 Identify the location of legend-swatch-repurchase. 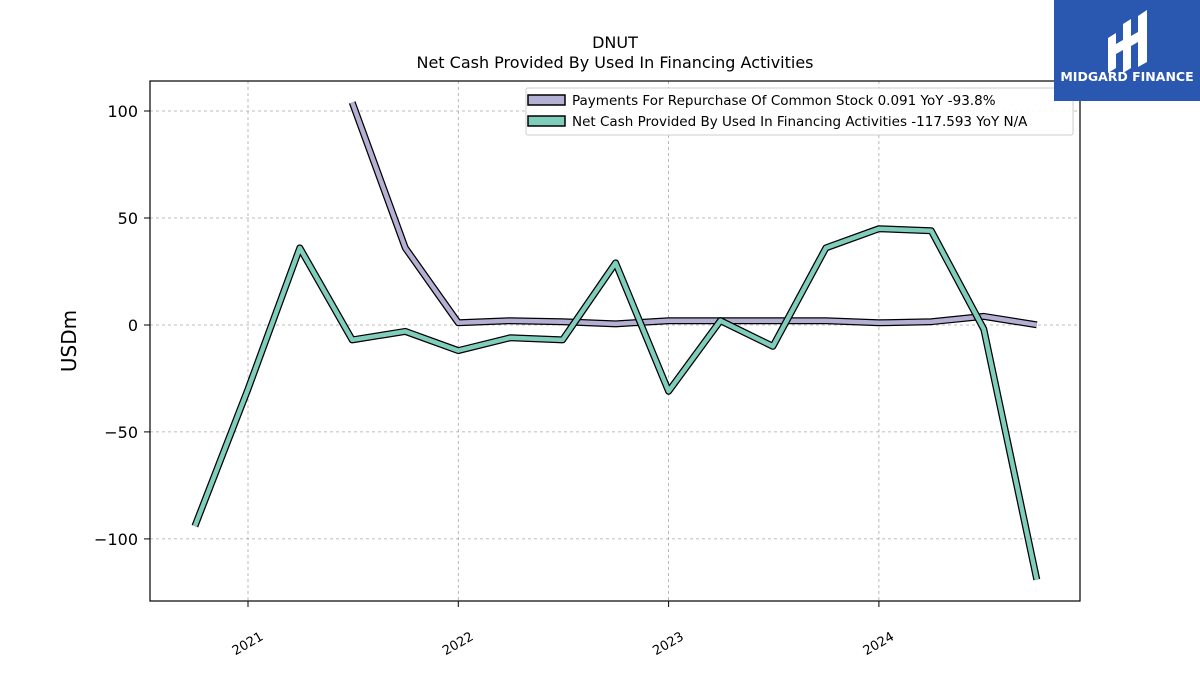
(546, 100).